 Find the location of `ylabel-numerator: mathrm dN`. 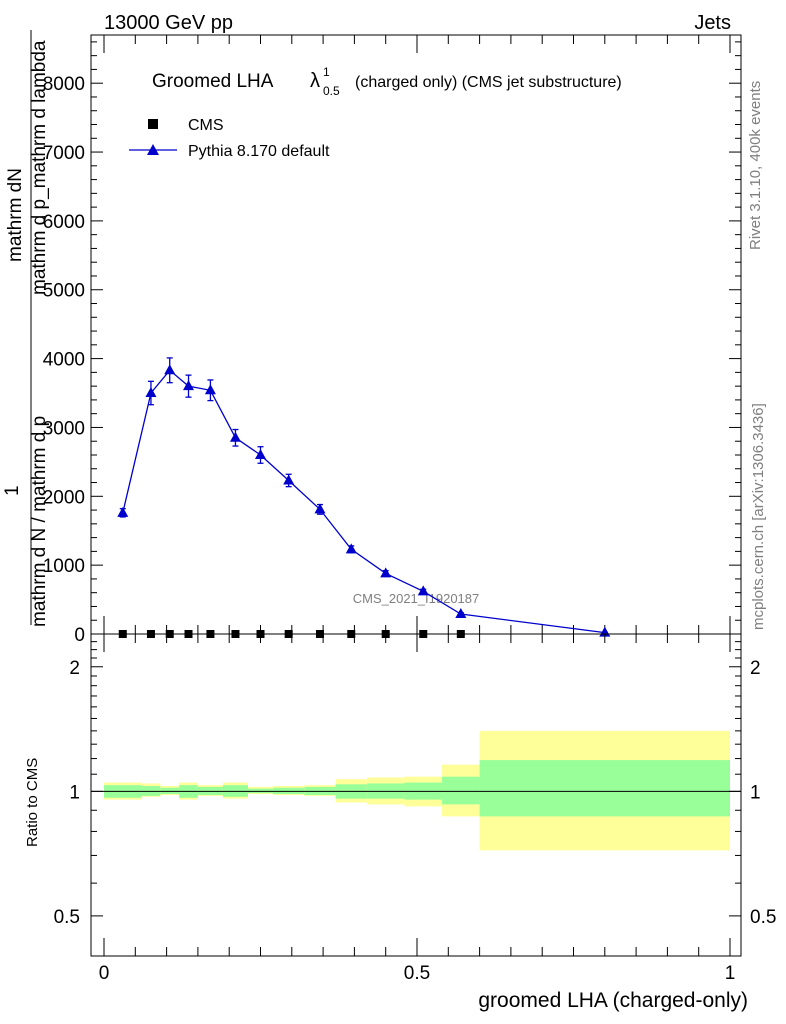

ylabel-numerator: mathrm dN is located at coordinates (15, 215).